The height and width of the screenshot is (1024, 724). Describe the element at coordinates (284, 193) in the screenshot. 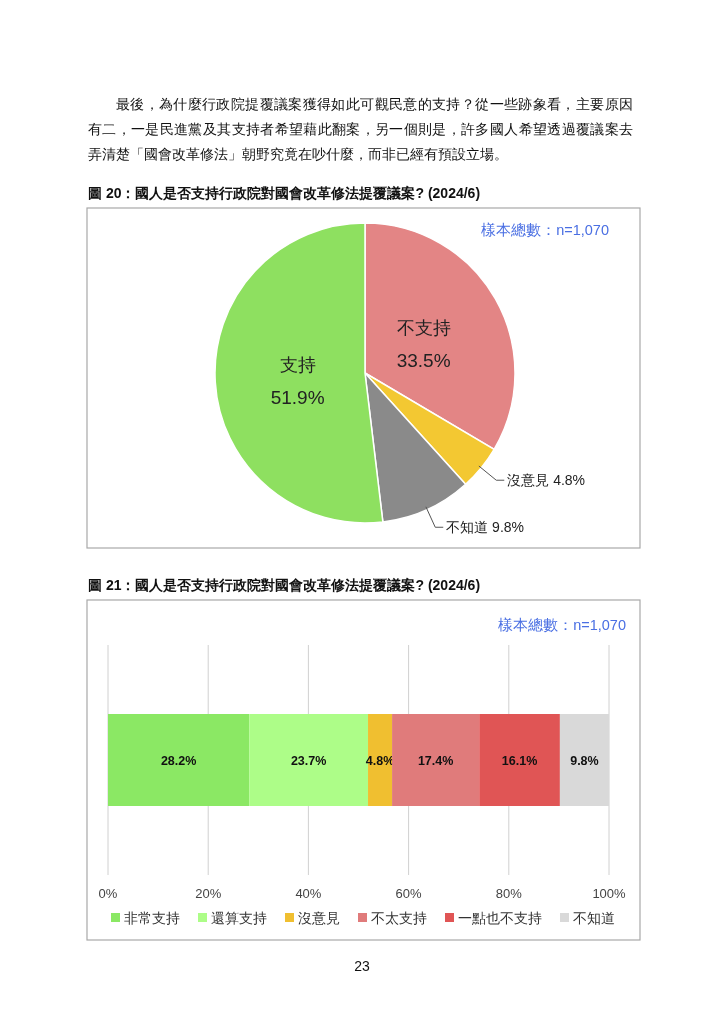

I see `title: 圖 20：國人是否支持行政院對國會改革修法提覆議案? (2024/6)` at that location.